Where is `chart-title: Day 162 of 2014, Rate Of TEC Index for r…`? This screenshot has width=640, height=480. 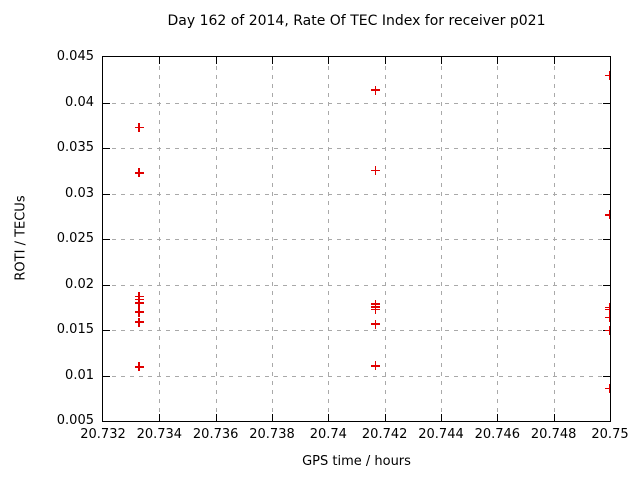 chart-title: Day 162 of 2014, Rate Of TEC Index for r… is located at coordinates (356, 21).